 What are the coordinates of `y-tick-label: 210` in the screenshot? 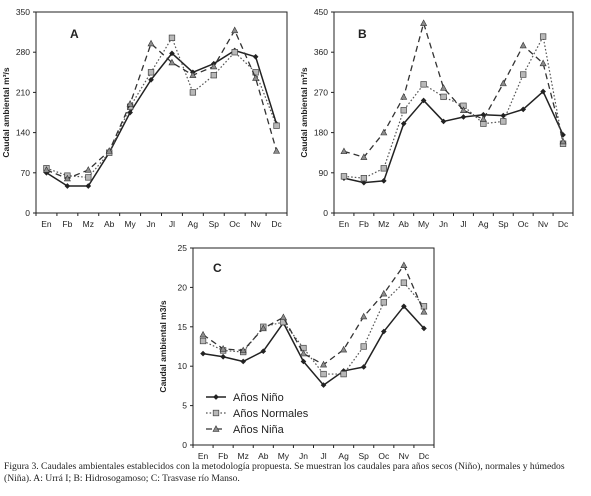 It's located at (23, 92).